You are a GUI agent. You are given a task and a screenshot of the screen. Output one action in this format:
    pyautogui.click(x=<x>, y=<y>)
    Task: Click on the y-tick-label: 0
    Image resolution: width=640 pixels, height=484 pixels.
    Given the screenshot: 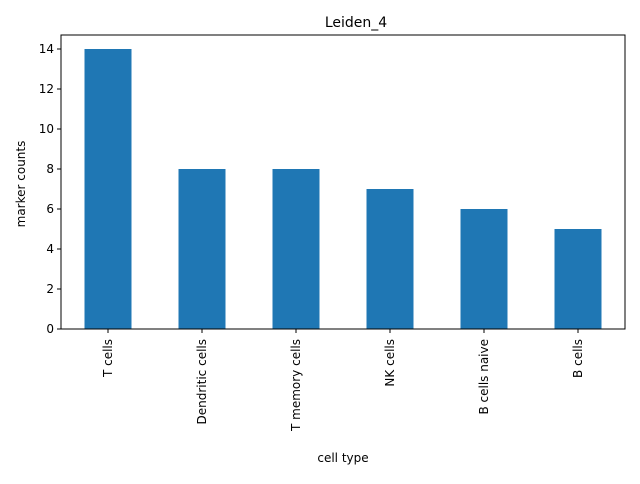 What is the action you would take?
    pyautogui.click(x=50, y=329)
    